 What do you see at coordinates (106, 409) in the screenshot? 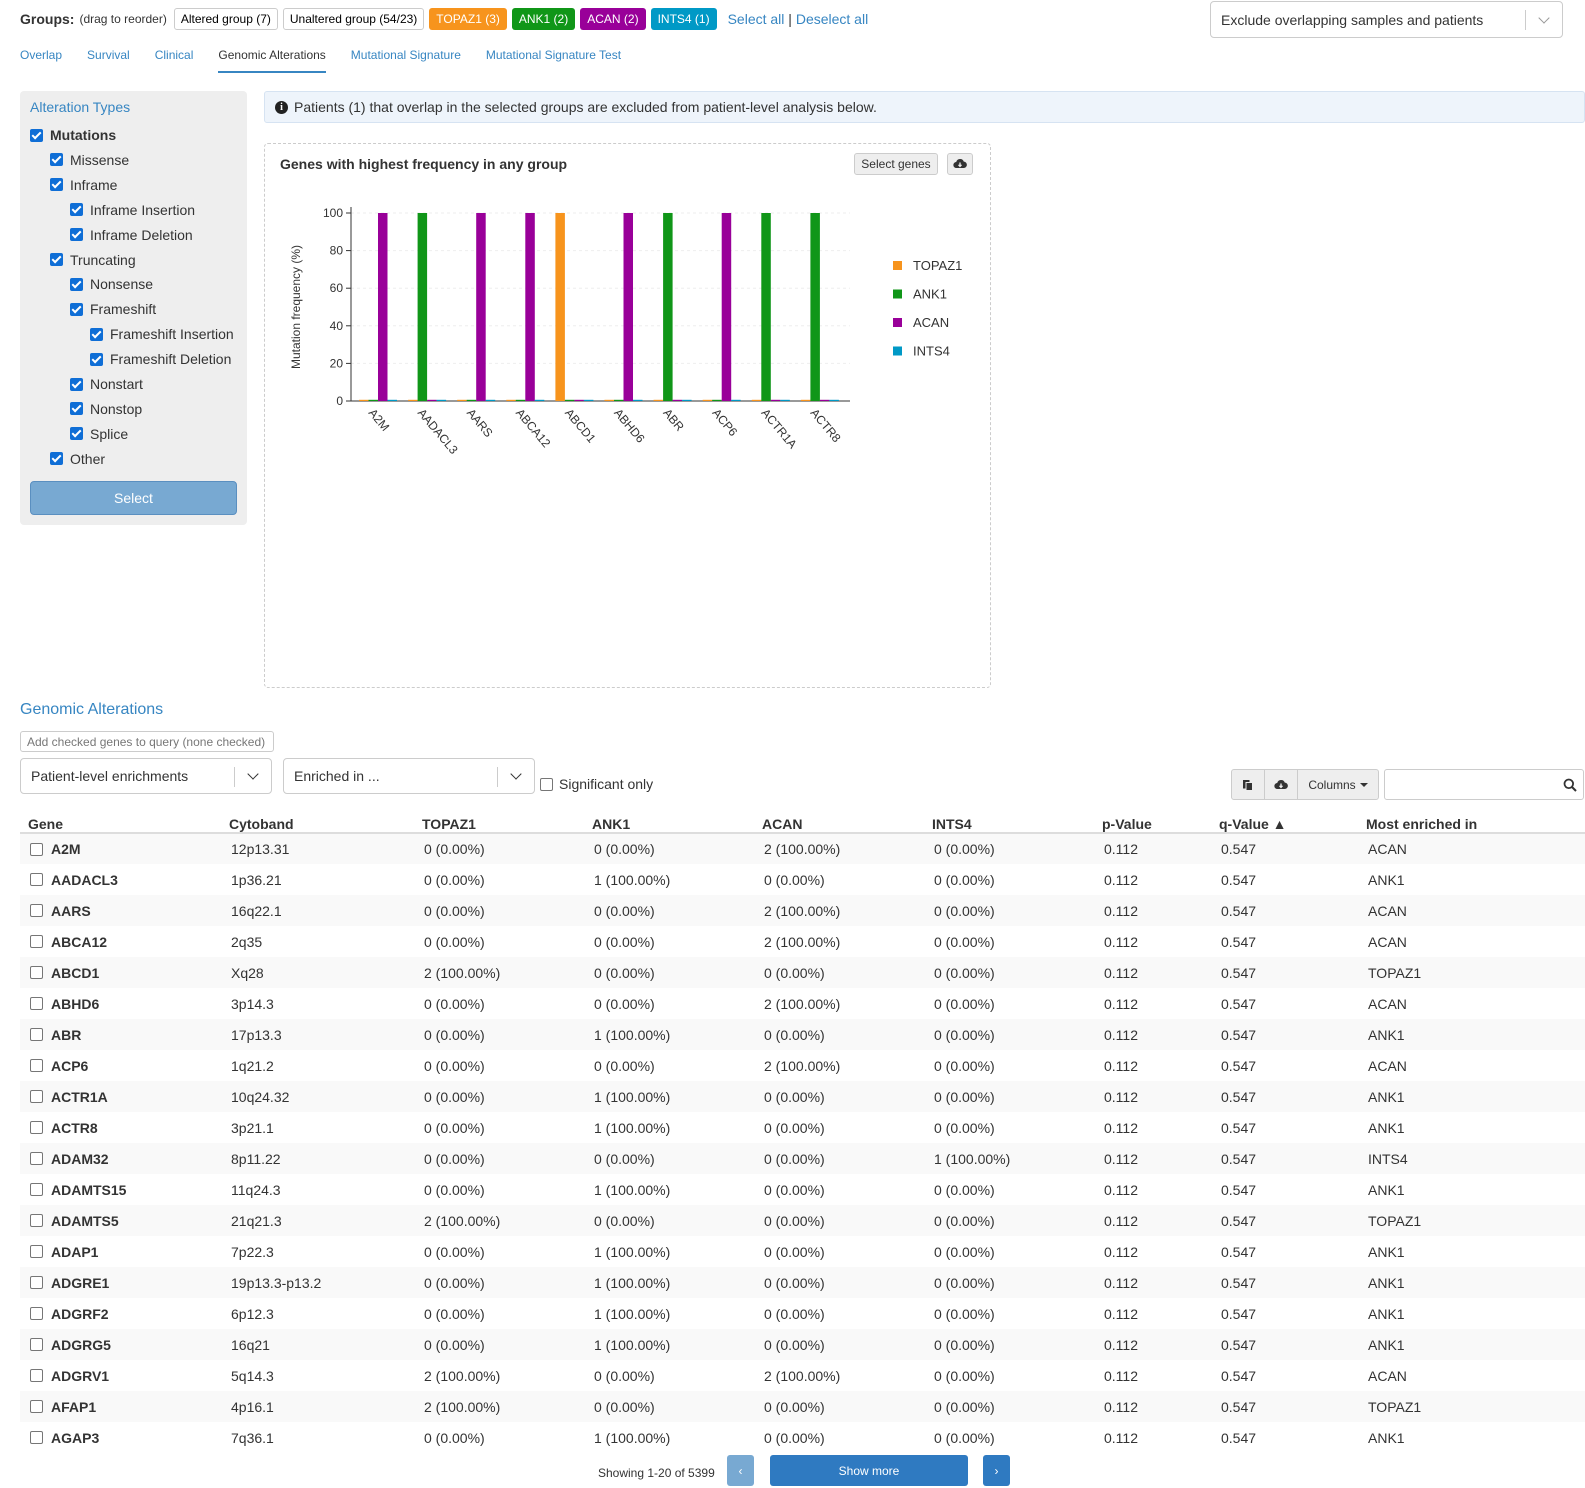
I see `alteration-type-item: Nonstop` at bounding box center [106, 409].